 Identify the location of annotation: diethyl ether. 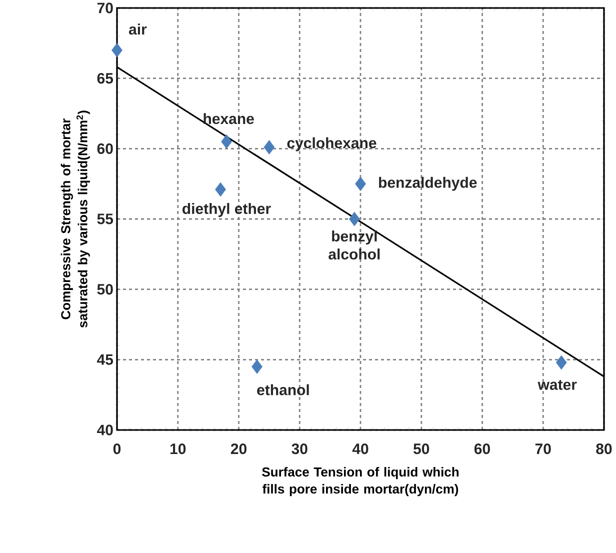
(226, 209).